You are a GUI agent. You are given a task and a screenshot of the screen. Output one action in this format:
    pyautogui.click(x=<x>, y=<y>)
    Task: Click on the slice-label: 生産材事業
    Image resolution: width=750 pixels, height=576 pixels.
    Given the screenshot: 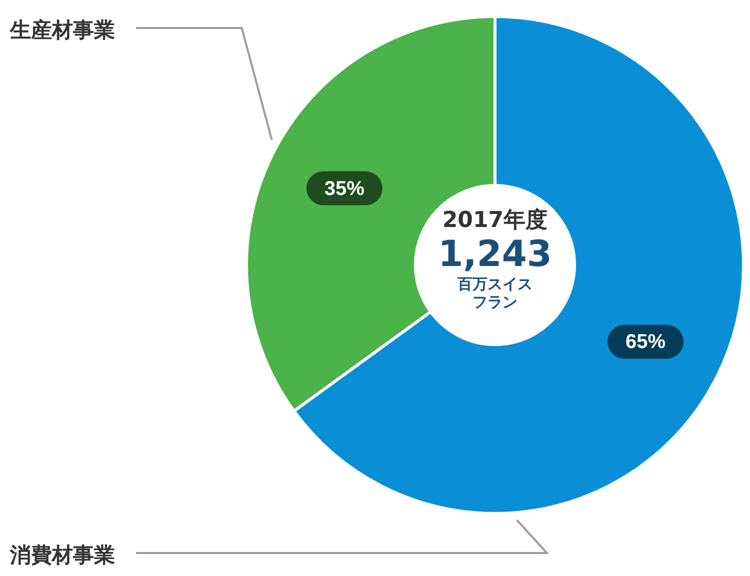 What is the action you would take?
    pyautogui.click(x=62, y=30)
    